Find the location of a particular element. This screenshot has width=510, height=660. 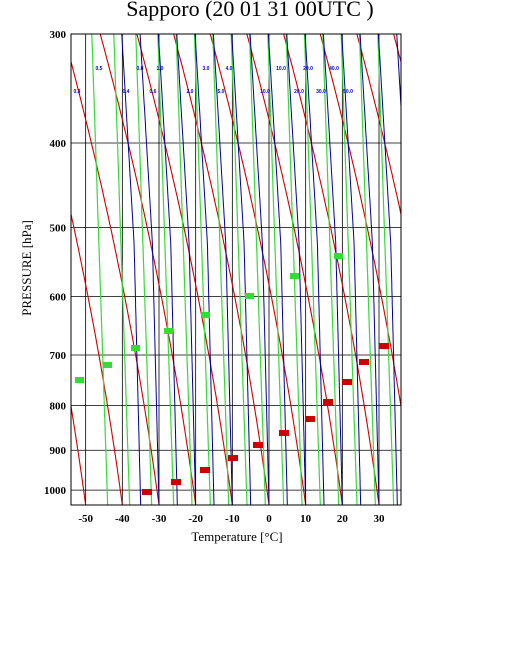

x-tick-label: 0 is located at coordinates (269, 519).